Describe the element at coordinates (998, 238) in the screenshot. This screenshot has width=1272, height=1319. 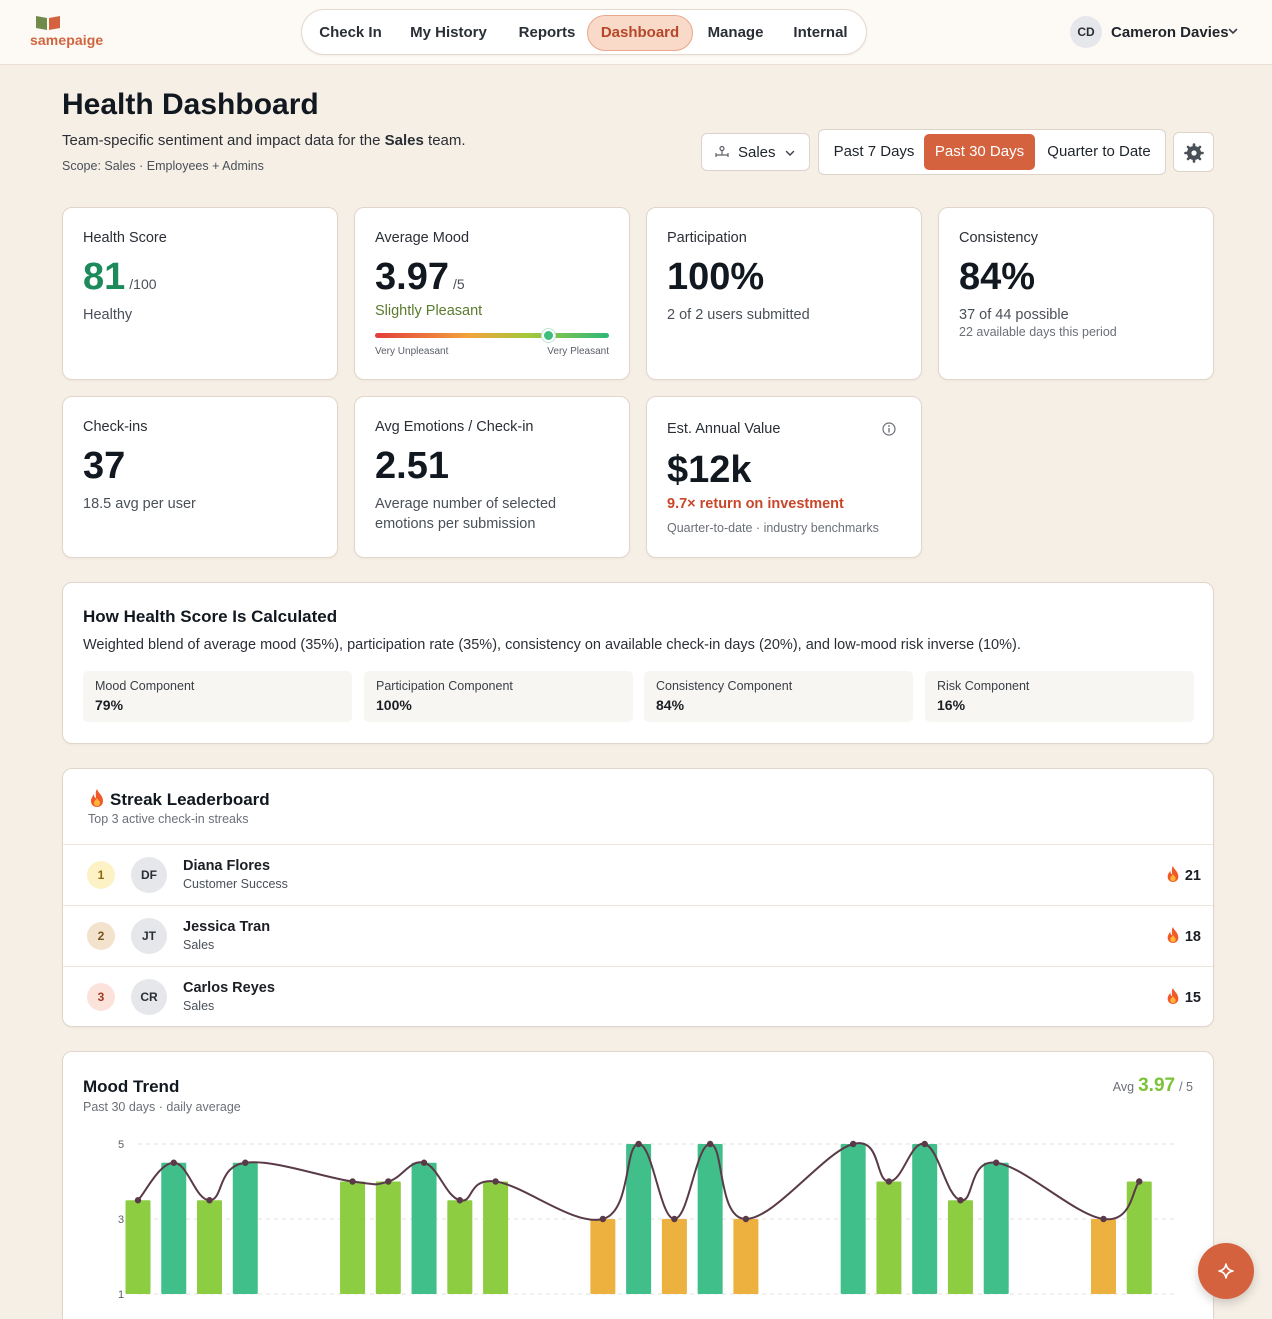
I see `card-label: Consistency` at that location.